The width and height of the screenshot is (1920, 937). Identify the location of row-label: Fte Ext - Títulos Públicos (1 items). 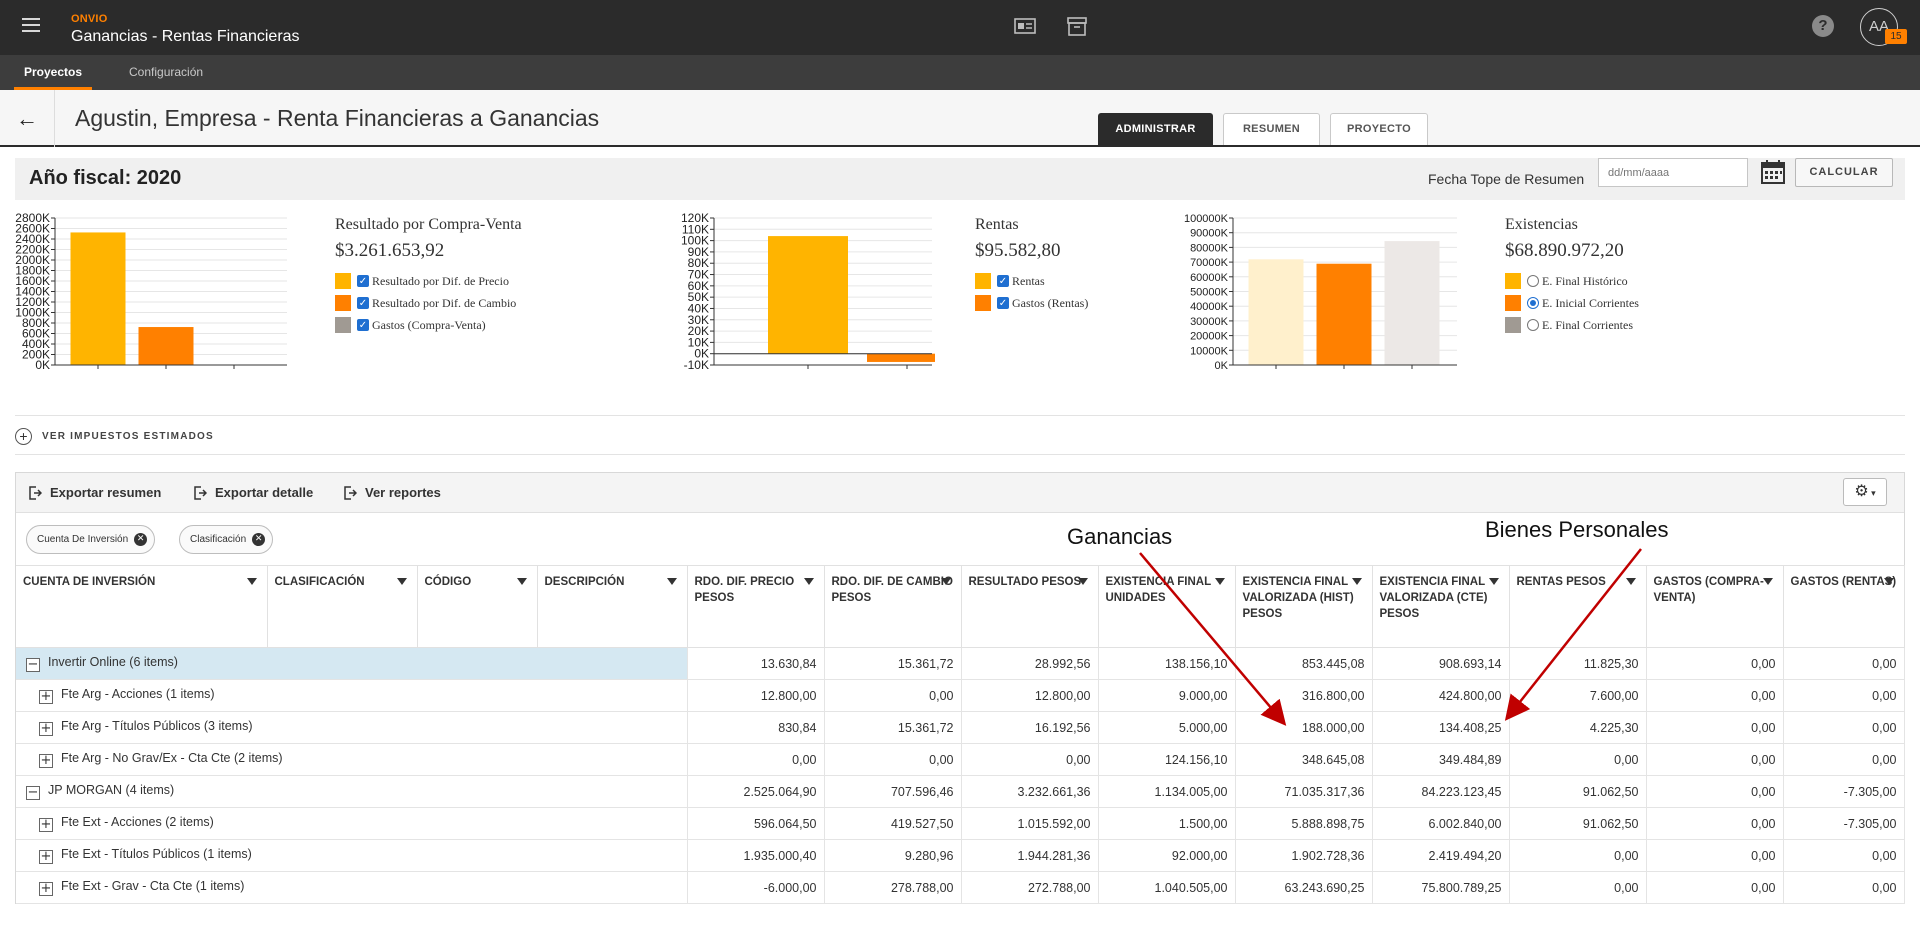
(156, 854).